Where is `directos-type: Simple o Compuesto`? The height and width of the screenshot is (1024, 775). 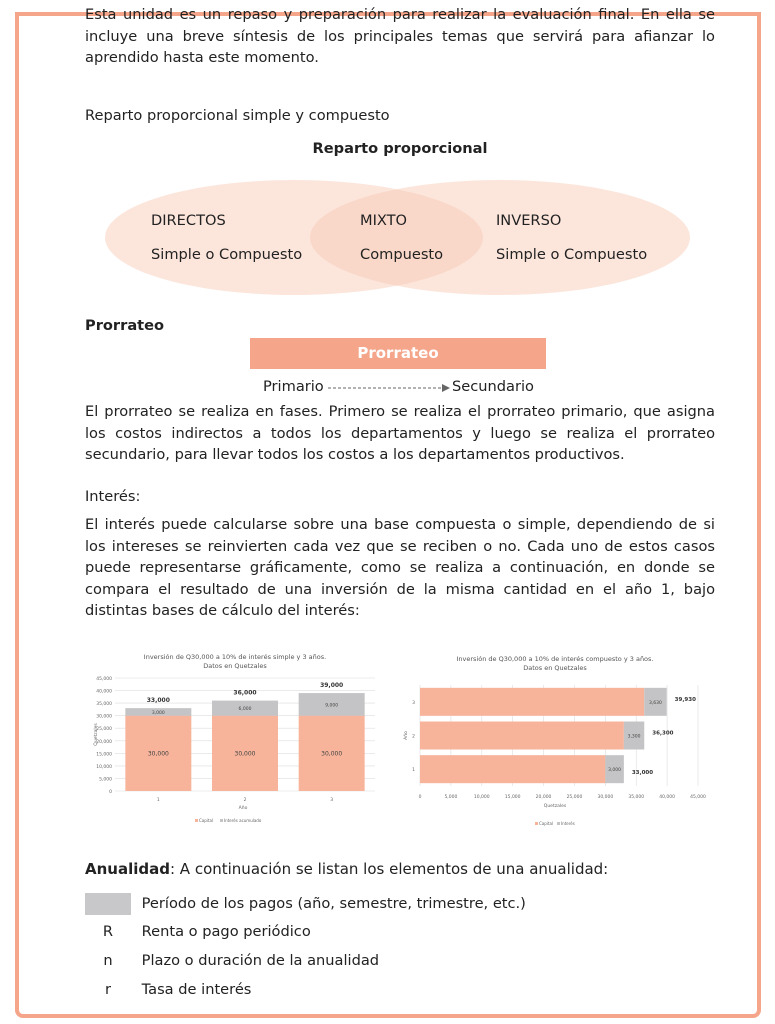
directos-type: Simple o Compuesto is located at coordinates (227, 254).